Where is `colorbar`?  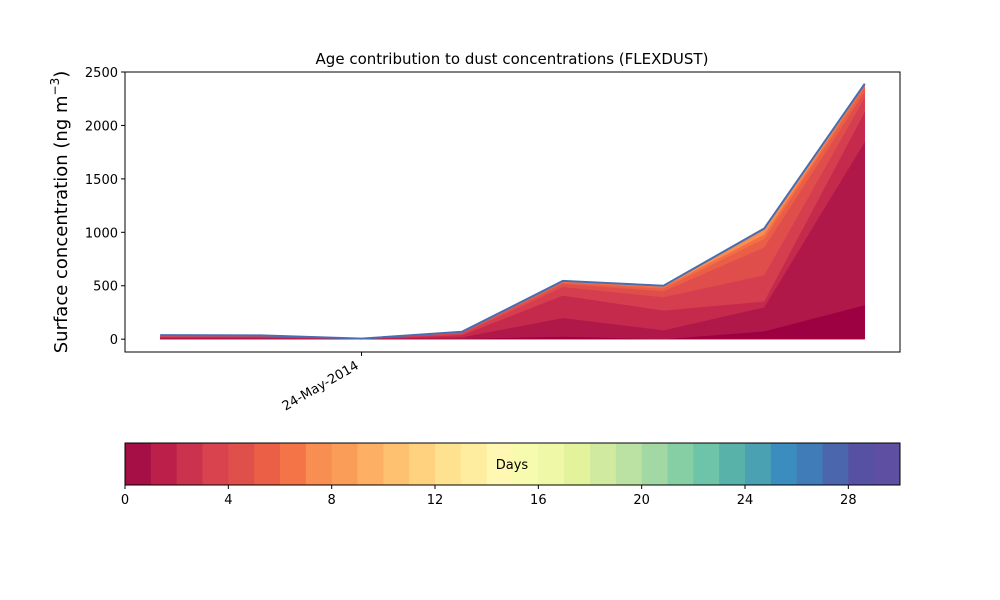
colorbar is located at coordinates (513, 464).